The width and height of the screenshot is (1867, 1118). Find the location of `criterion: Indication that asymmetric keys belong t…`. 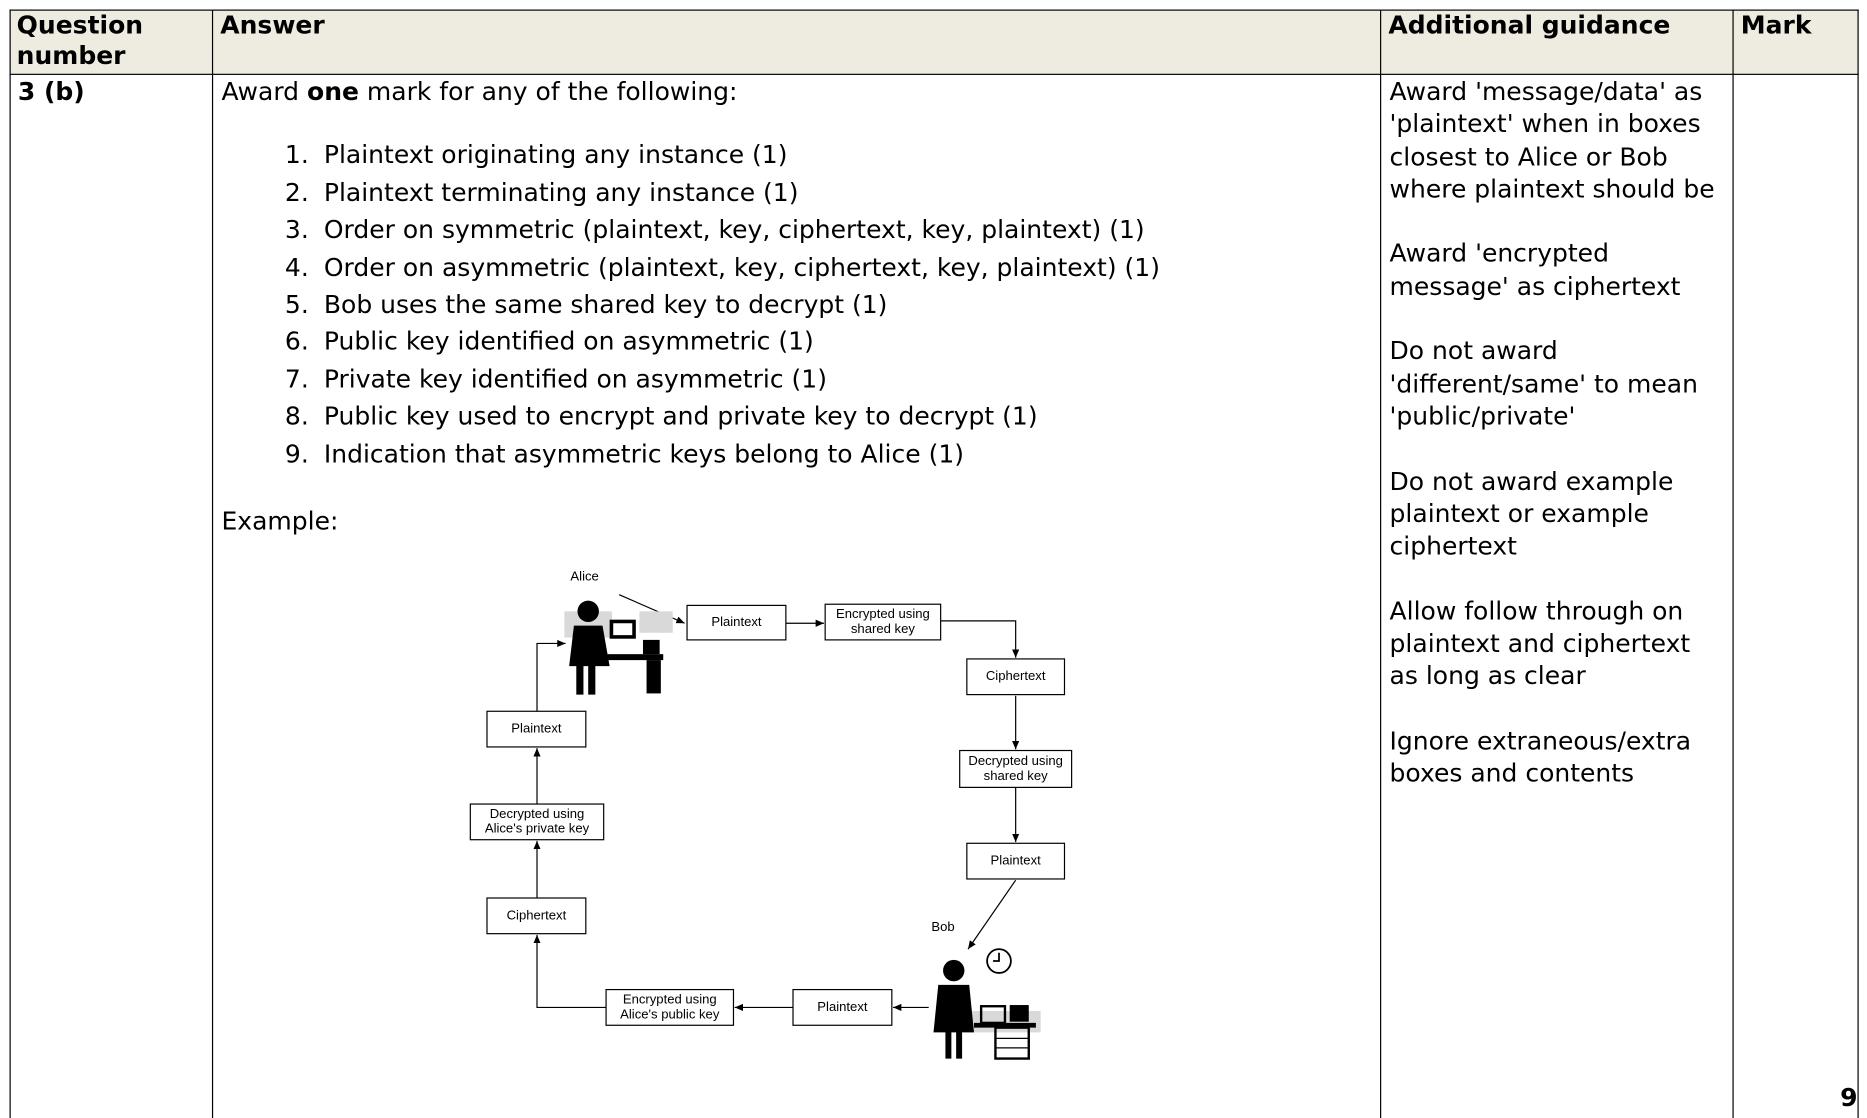

criterion: Indication that asymmetric keys belong t… is located at coordinates (844, 454).